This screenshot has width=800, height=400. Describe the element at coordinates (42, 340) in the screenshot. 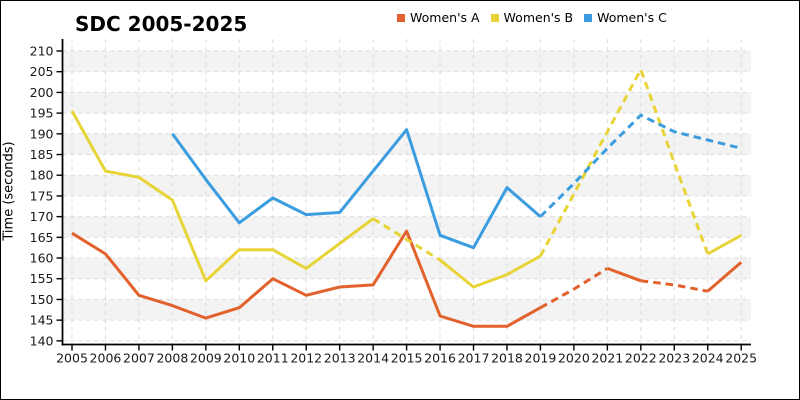

I see `y-tick-label: 140` at that location.